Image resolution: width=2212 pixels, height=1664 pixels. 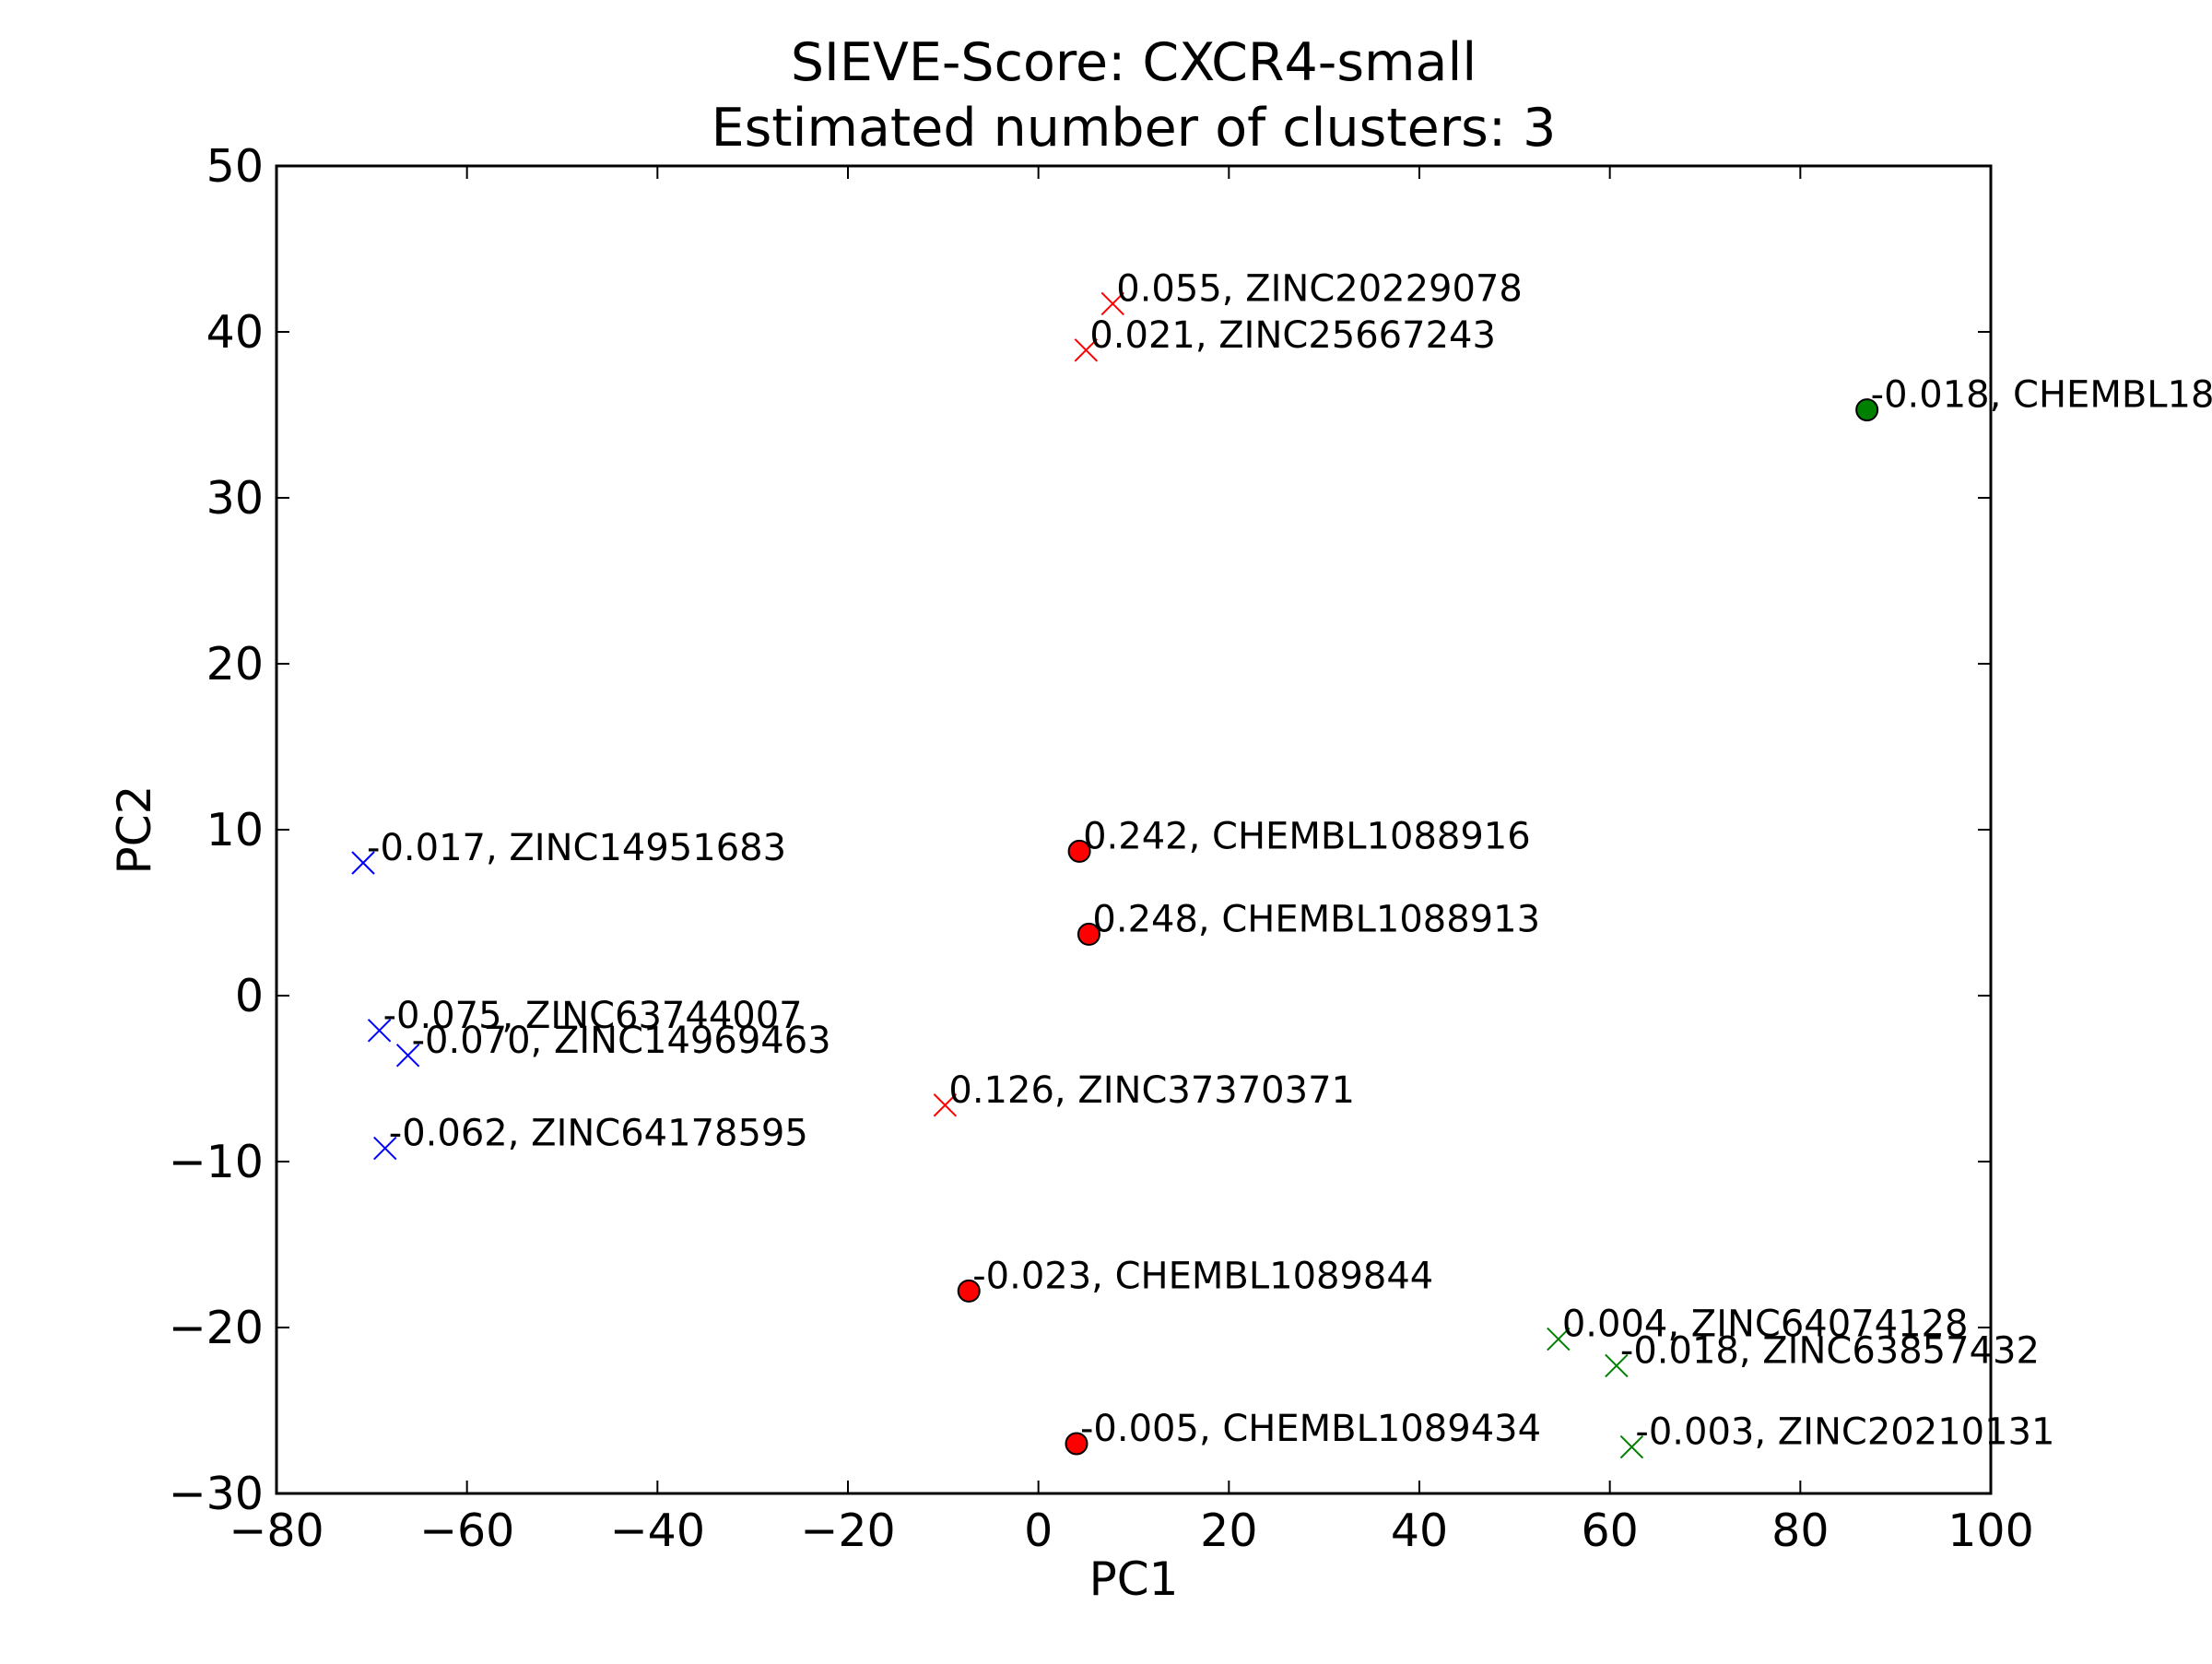 I want to click on y-tick-label: −20, so click(x=216, y=1328).